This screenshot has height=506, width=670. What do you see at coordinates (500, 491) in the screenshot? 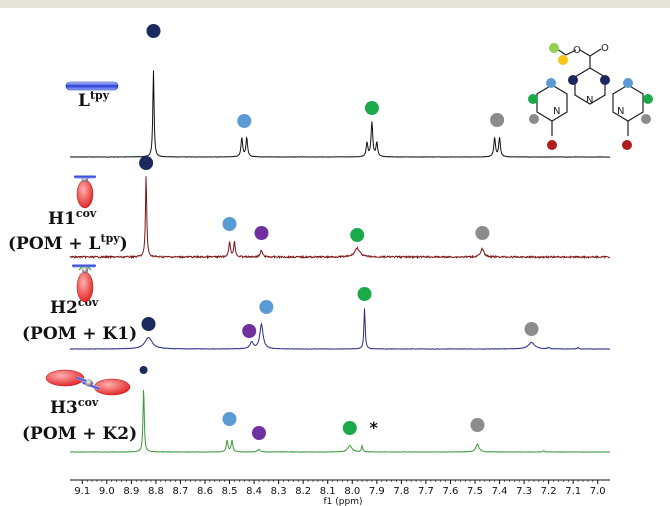
I see `x-tick-label: 7.4` at bounding box center [500, 491].